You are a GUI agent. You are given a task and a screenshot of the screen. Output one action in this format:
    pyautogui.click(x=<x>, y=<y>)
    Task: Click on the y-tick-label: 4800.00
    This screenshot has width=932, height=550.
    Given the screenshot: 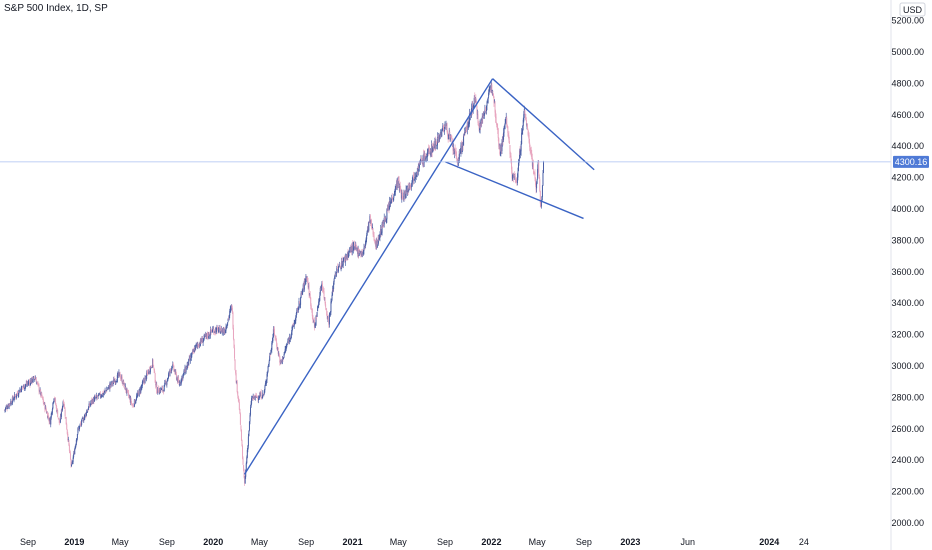 What is the action you would take?
    pyautogui.click(x=907, y=83)
    